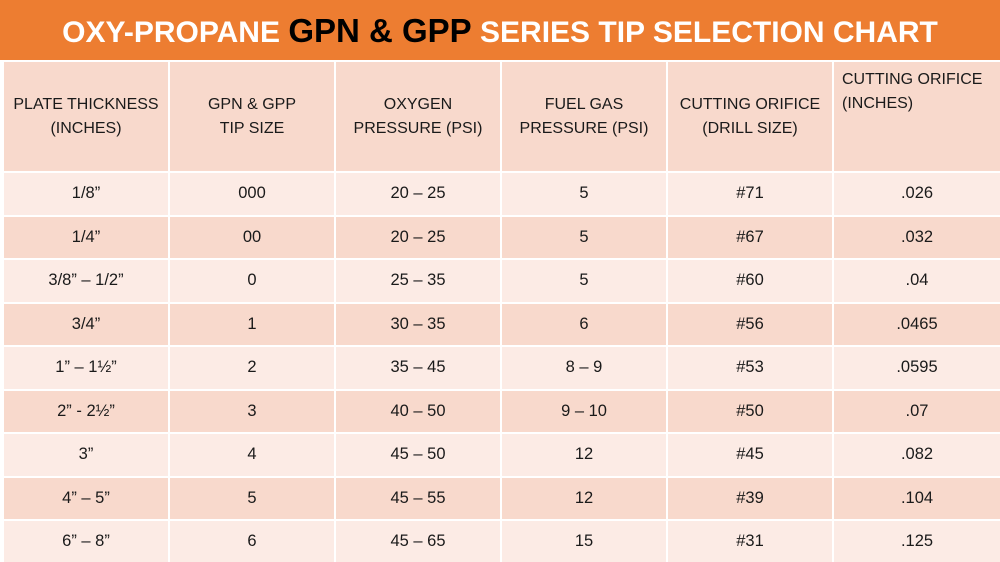 Image resolution: width=1000 pixels, height=562 pixels. Describe the element at coordinates (418, 411) in the screenshot. I see `table-cell: 40 – 50` at that location.